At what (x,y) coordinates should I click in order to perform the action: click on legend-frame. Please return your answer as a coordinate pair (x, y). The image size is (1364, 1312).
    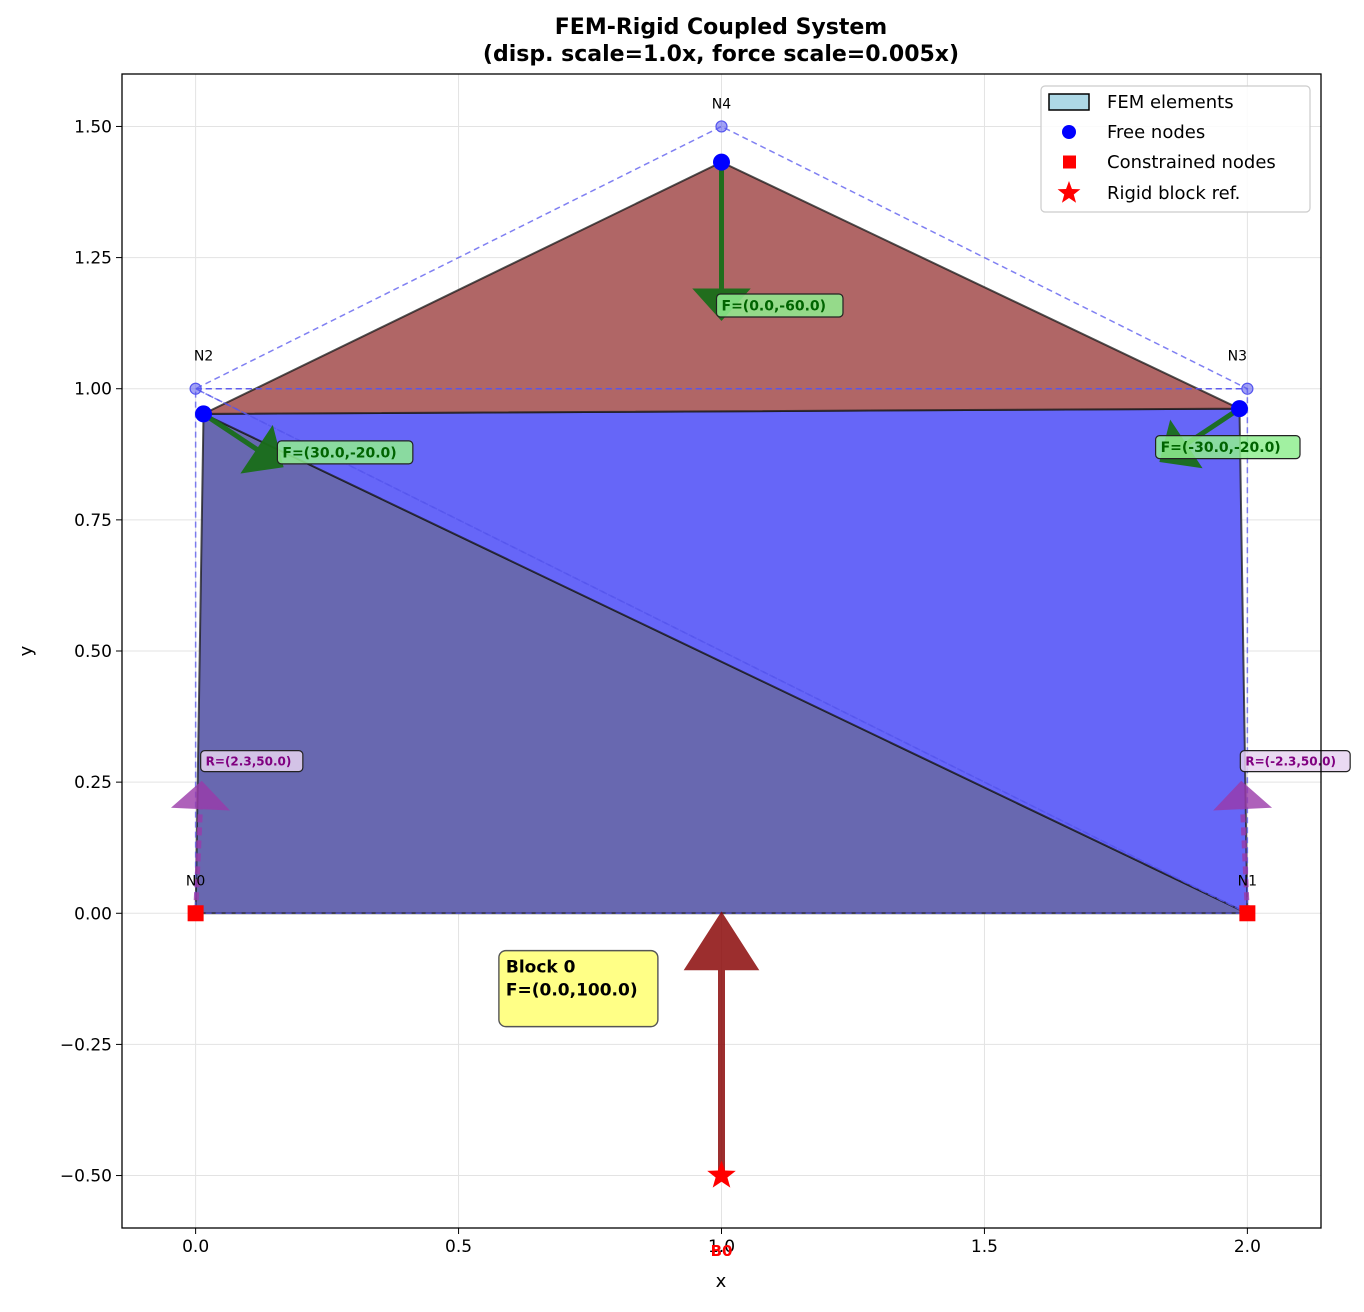
    Looking at the image, I should click on (1175, 149).